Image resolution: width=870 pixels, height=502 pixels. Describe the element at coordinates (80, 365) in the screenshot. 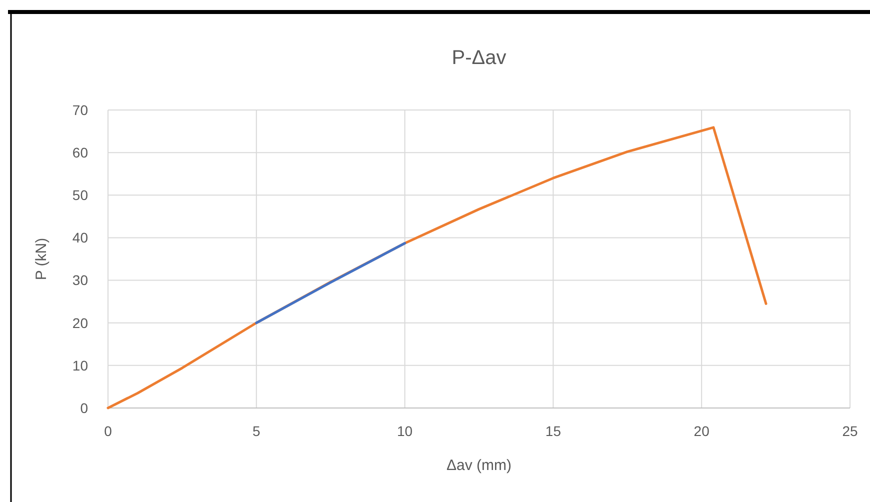

I see `y-tick-label: 10` at that location.